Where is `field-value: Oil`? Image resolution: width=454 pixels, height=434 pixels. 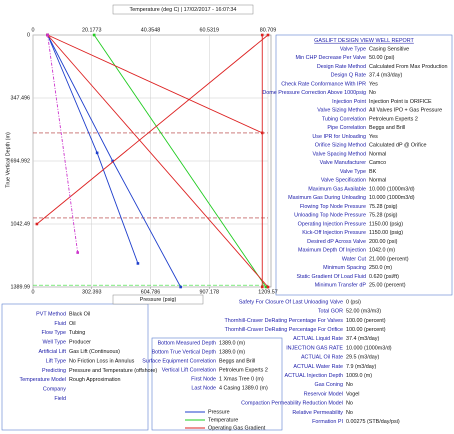
field-value: Oil is located at coordinates (72, 324).